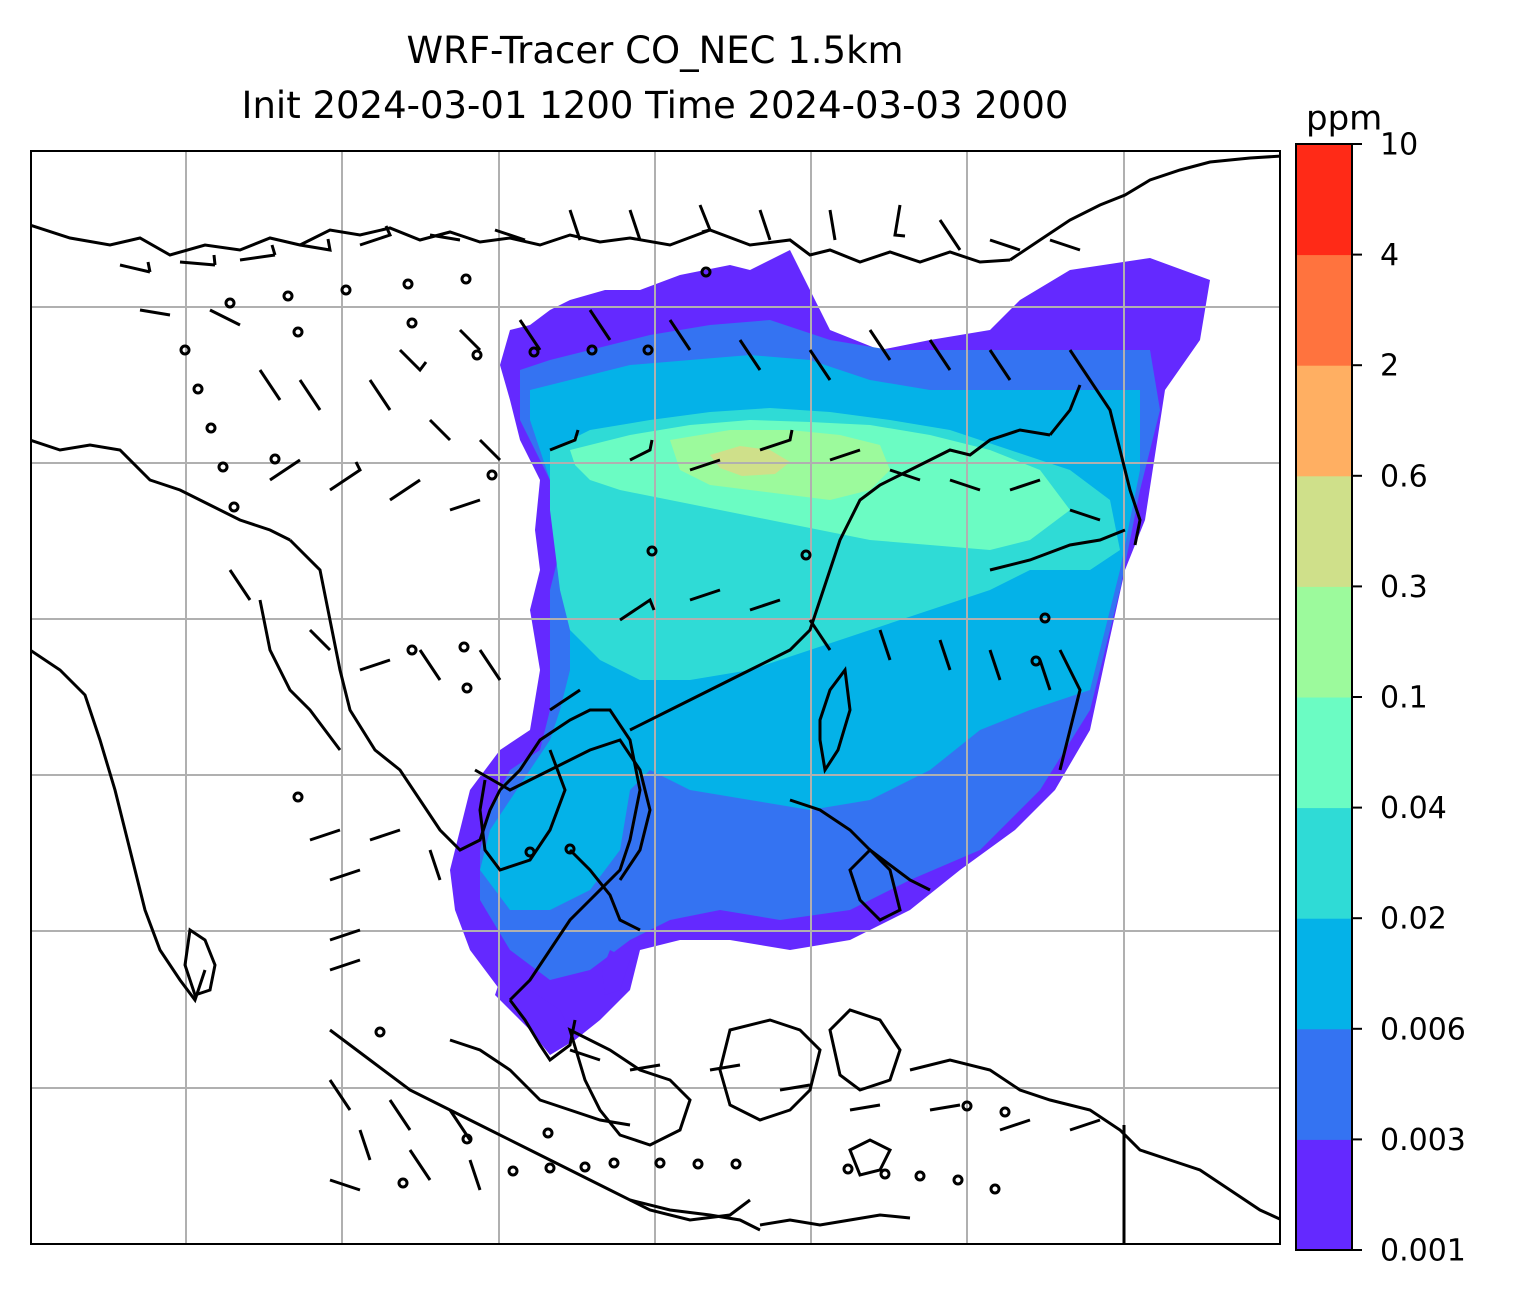  What do you see at coordinates (1404, 476) in the screenshot?
I see `colorbar-tick-label: 0.6` at bounding box center [1404, 476].